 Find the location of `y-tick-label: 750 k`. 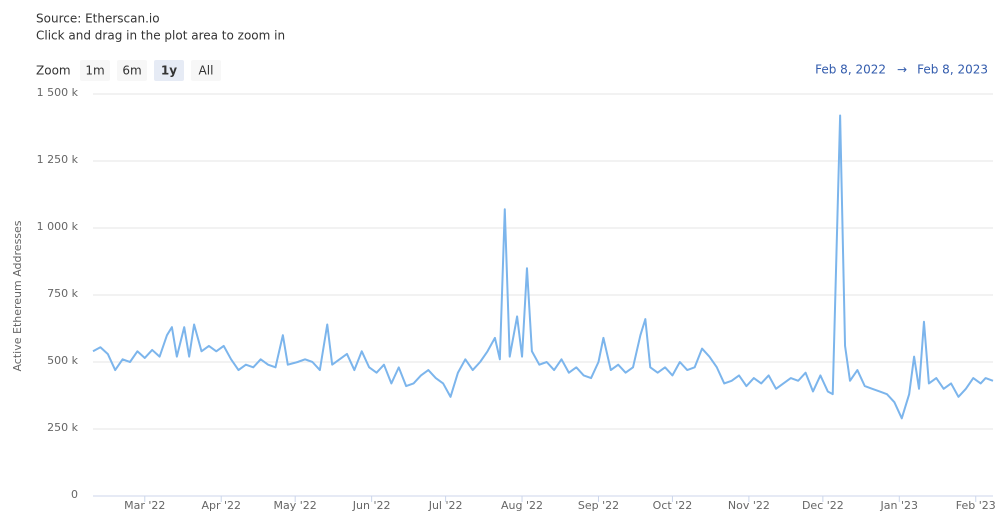

y-tick-label: 750 k is located at coordinates (62, 293).